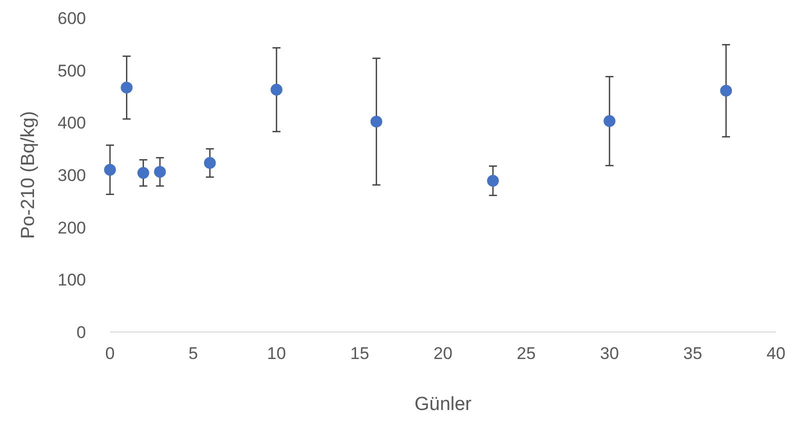 The width and height of the screenshot is (795, 424). Describe the element at coordinates (609, 353) in the screenshot. I see `x-tick-label: 30` at that location.